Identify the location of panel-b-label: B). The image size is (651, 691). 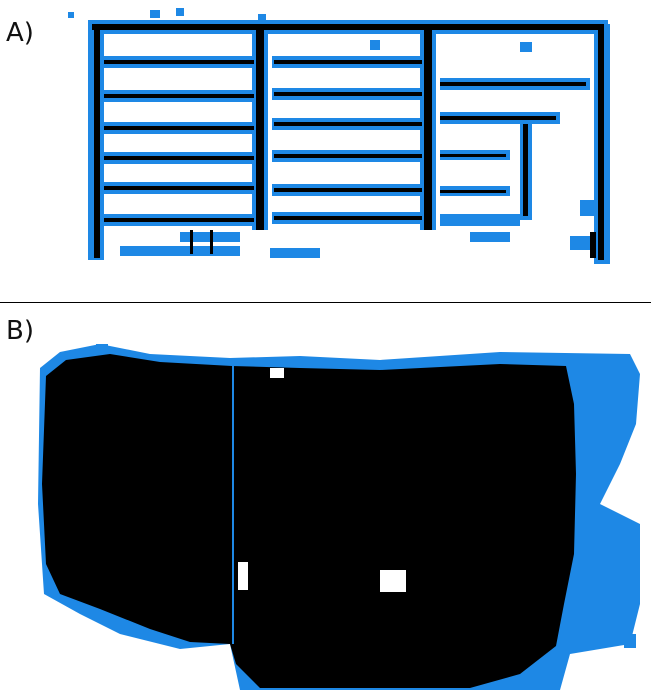
(20, 331).